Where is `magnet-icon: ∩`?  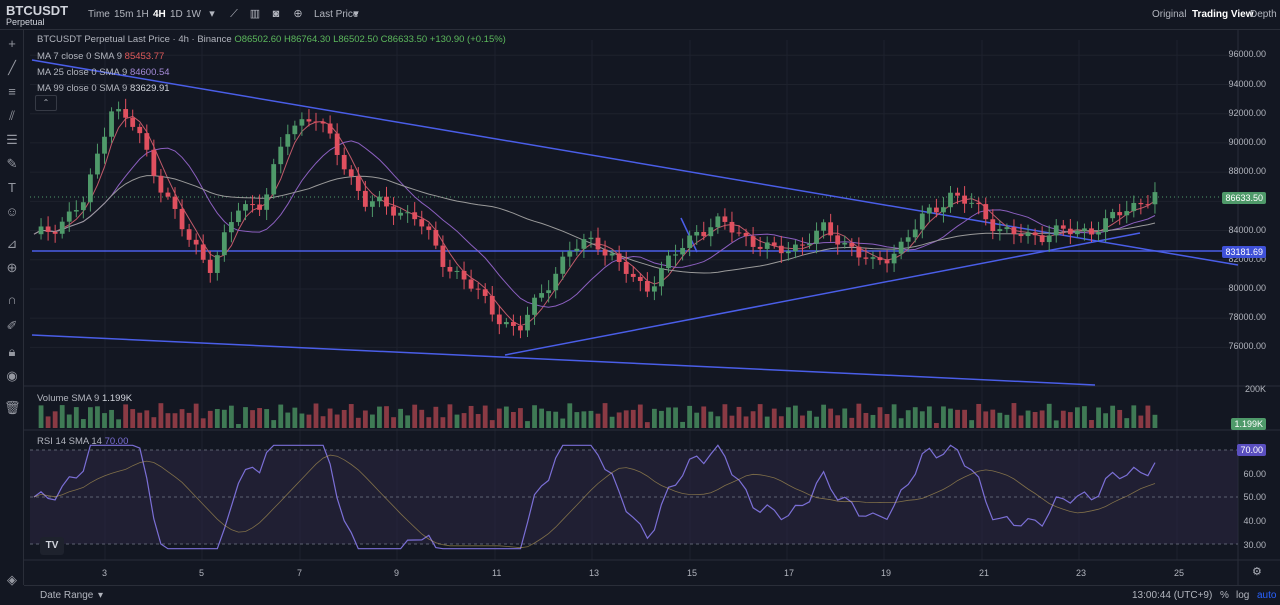 magnet-icon: ∩ is located at coordinates (12, 299).